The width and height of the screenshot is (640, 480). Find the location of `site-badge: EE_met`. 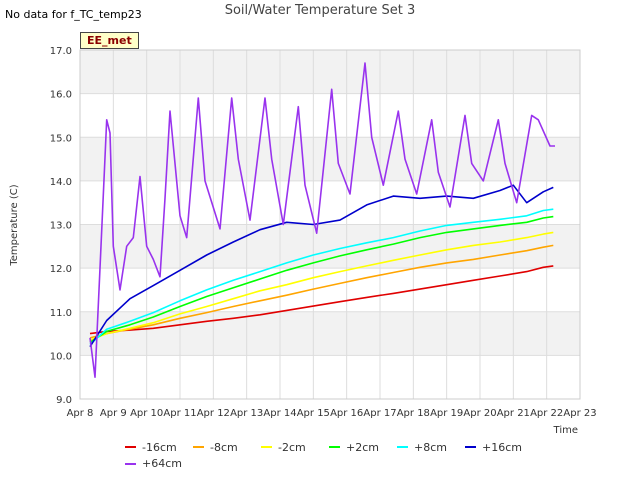

site-badge: EE_met is located at coordinates (109, 40).